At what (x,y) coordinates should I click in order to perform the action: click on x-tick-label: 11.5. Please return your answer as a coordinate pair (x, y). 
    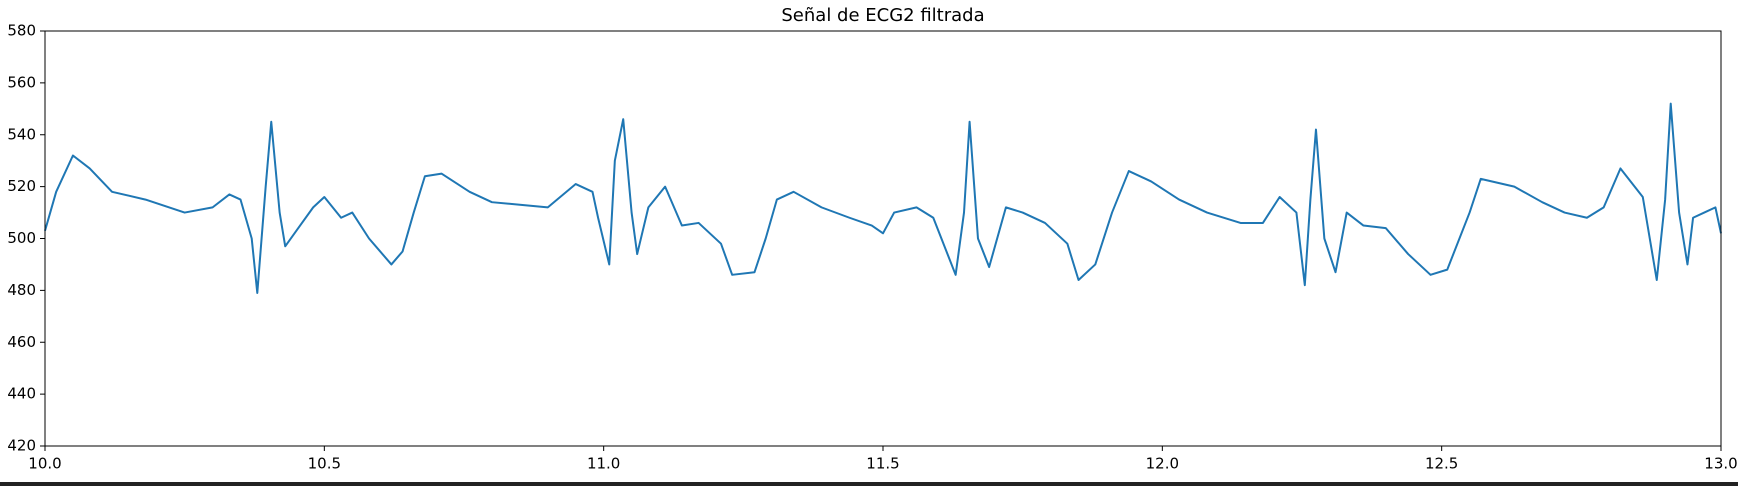
    Looking at the image, I should click on (882, 464).